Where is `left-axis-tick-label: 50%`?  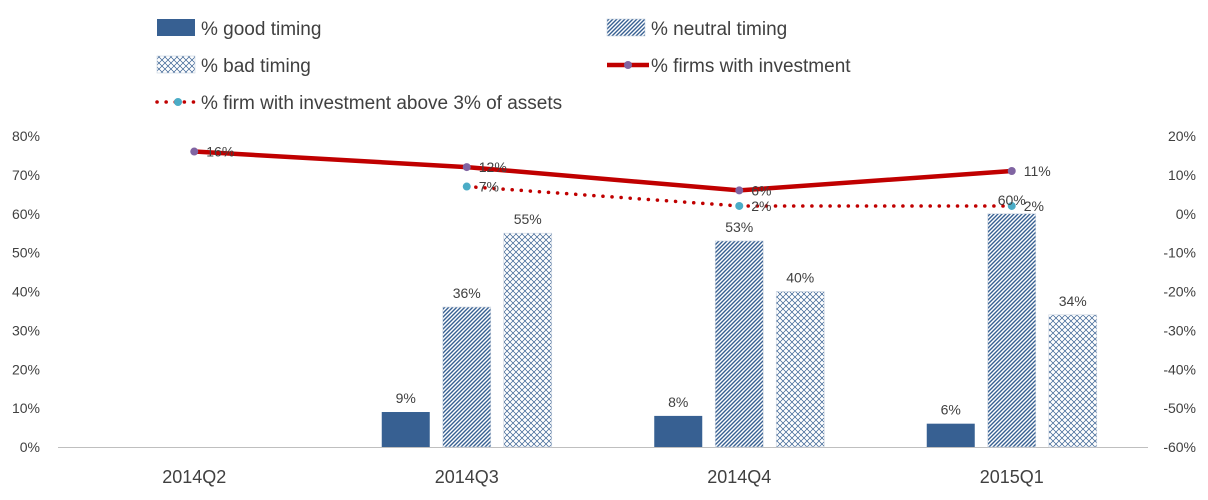 left-axis-tick-label: 50% is located at coordinates (26, 253).